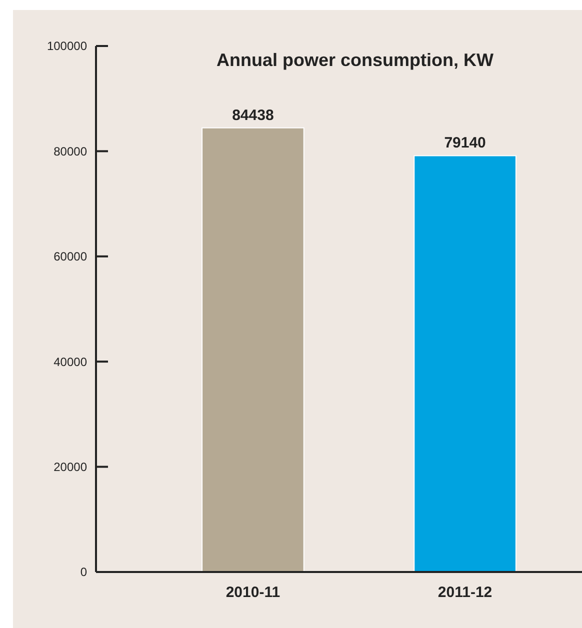  What do you see at coordinates (71, 257) in the screenshot?
I see `y-tick-label: 60000` at bounding box center [71, 257].